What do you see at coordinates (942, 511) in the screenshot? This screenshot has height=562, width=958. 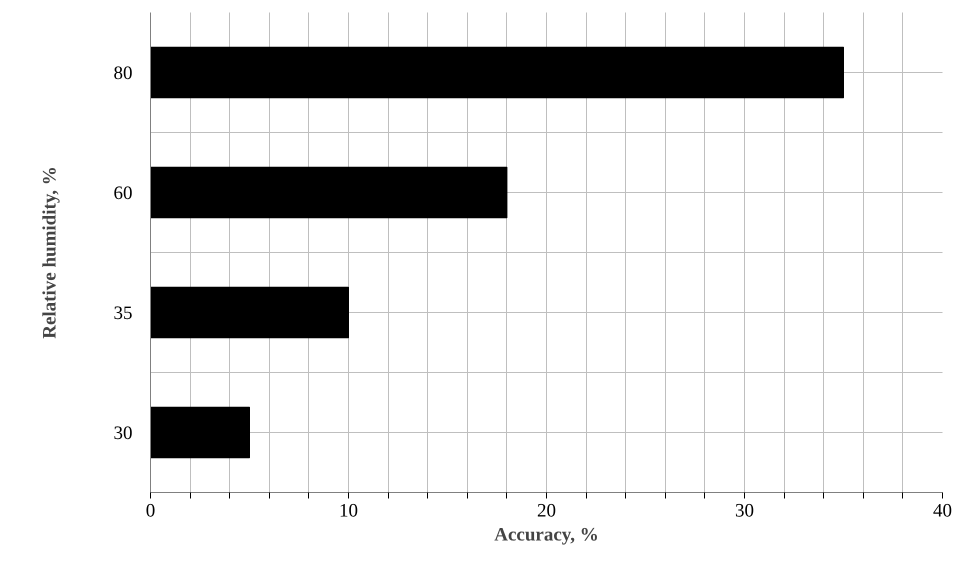 I see `x-tick-label: 40` at bounding box center [942, 511].